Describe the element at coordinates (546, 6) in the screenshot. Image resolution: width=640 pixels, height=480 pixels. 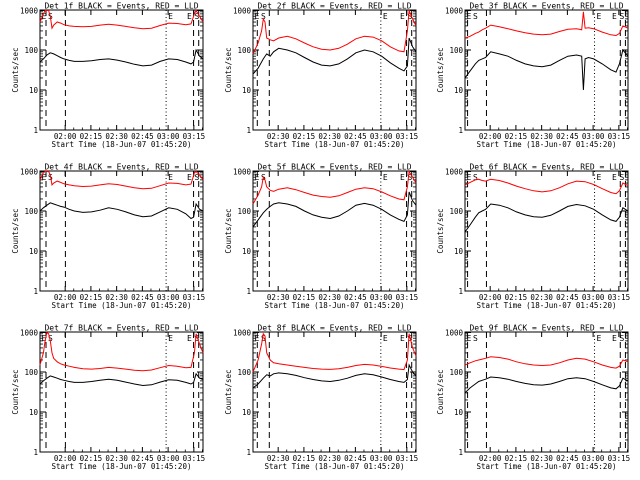
I see `panel-title: Det 3f BLACK = Events, RED = LLD` at that location.